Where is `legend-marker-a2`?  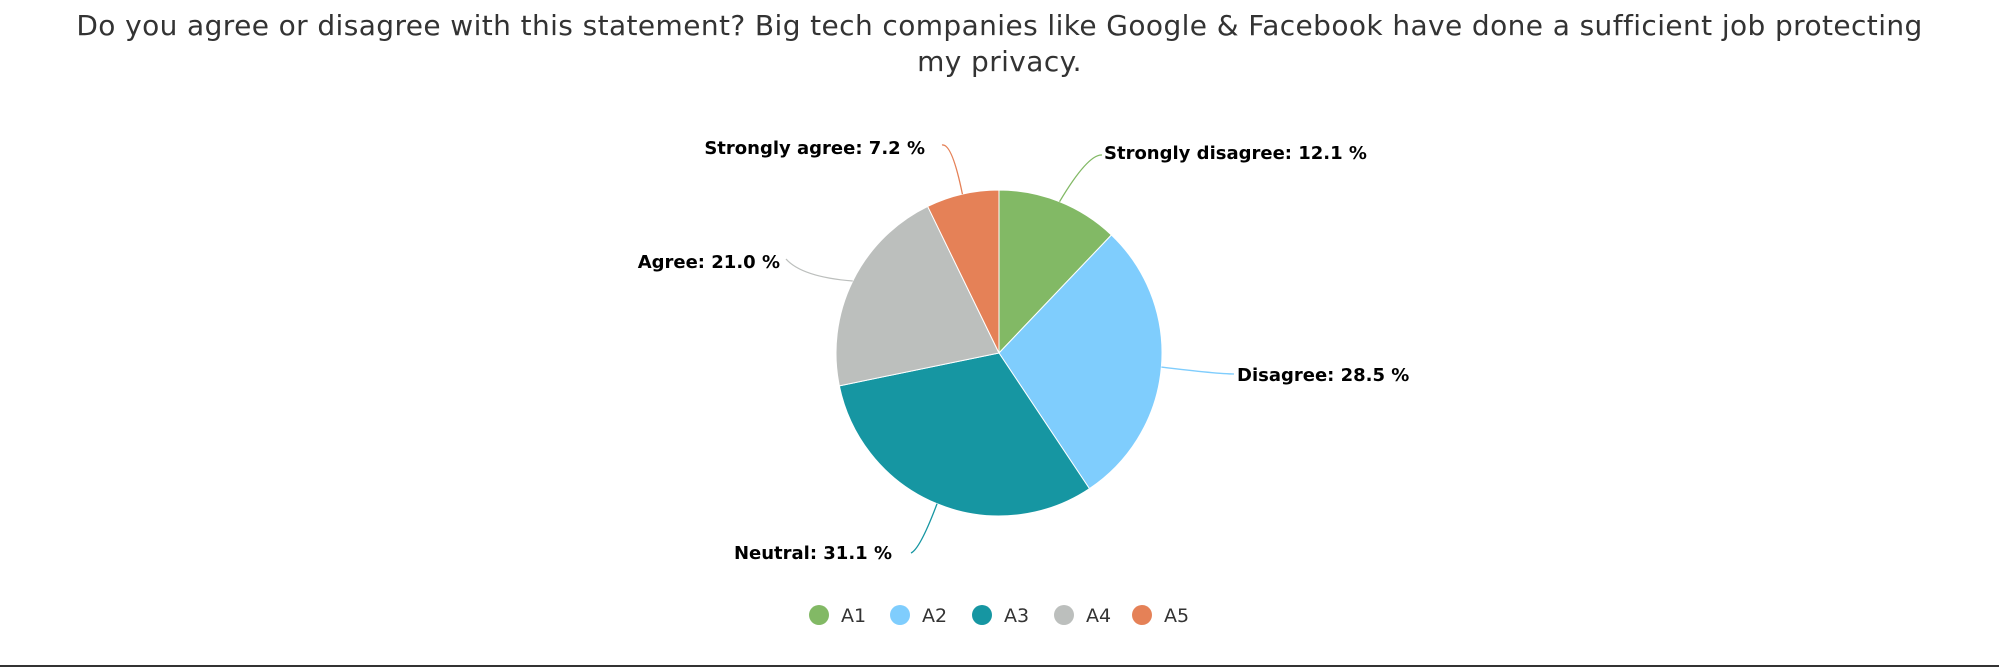
legend-marker-a2 is located at coordinates (900, 615).